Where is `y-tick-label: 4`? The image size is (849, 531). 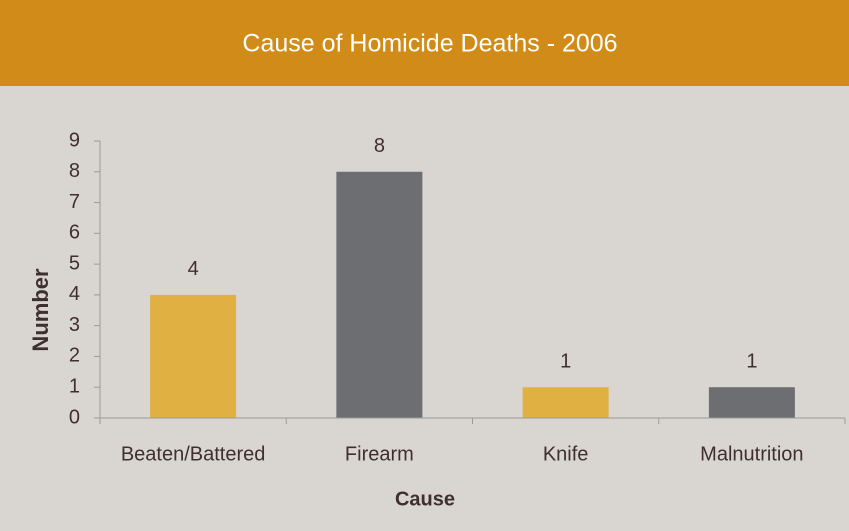 y-tick-label: 4 is located at coordinates (74, 294).